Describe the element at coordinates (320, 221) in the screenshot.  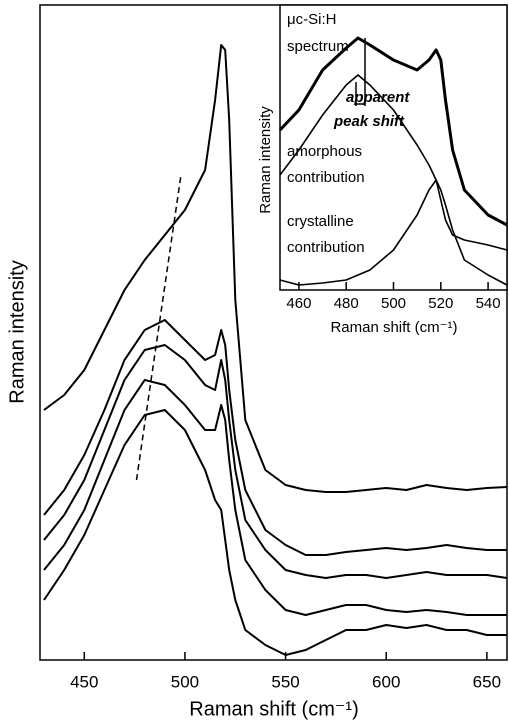
I see `annotation: crystalline` at that location.